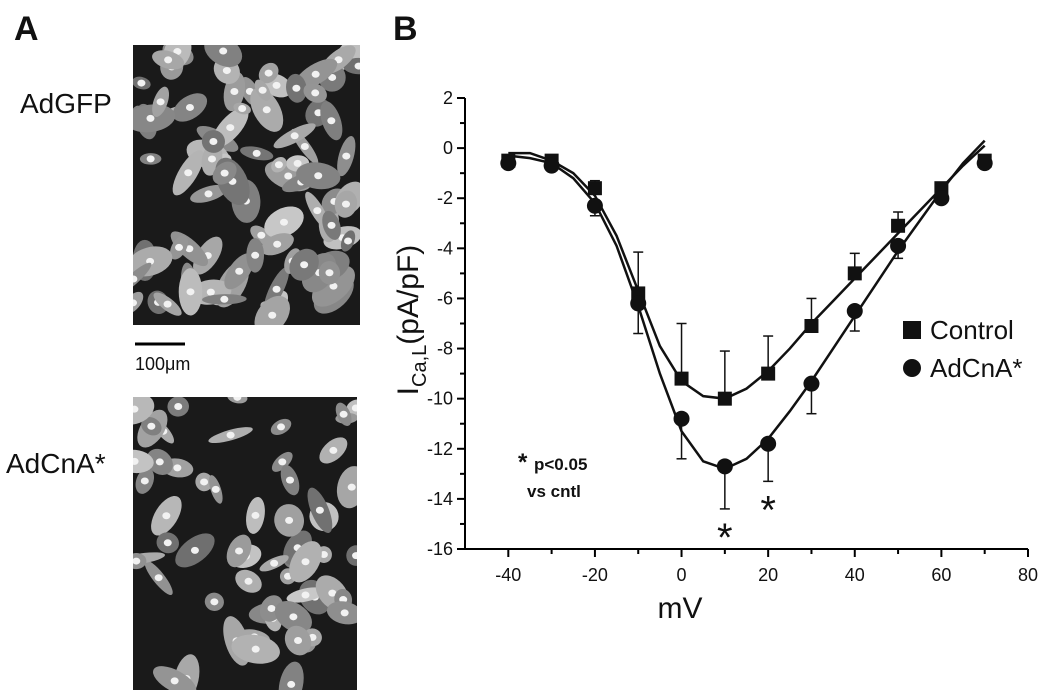 This screenshot has height=696, width=1050. What do you see at coordinates (855, 575) in the screenshot?
I see `x-tick-label: 40` at bounding box center [855, 575].